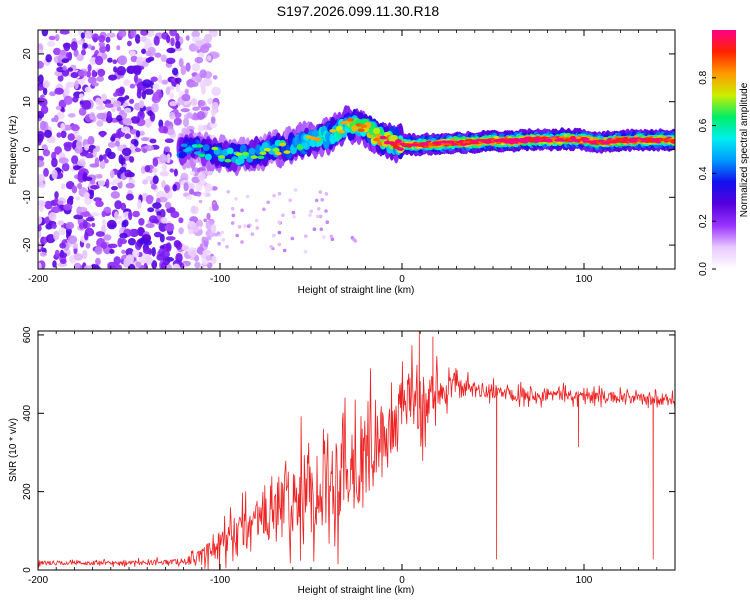  What do you see at coordinates (27, 412) in the screenshot?
I see `y-tick-label: 400` at bounding box center [27, 412].